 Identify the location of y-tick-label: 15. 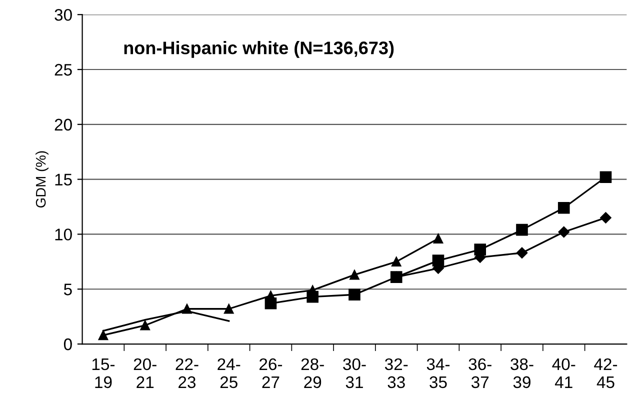
(63, 180).